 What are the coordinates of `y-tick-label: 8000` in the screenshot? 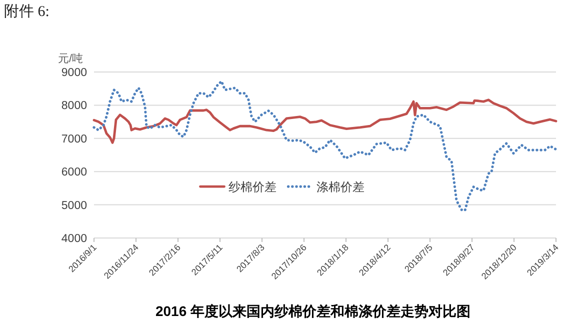 It's located at (74, 106).